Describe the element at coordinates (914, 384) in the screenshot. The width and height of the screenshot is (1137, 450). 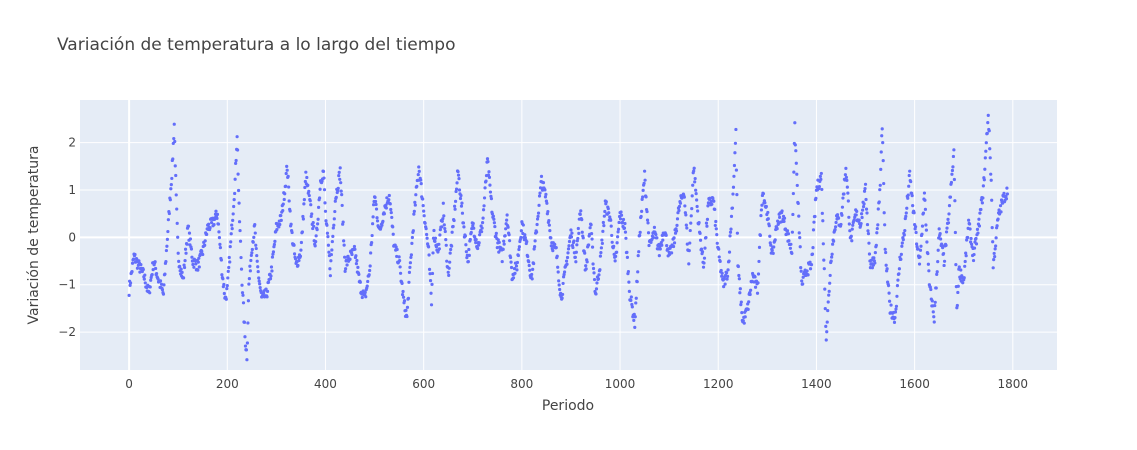
I see `x-tick-label: 1600` at that location.